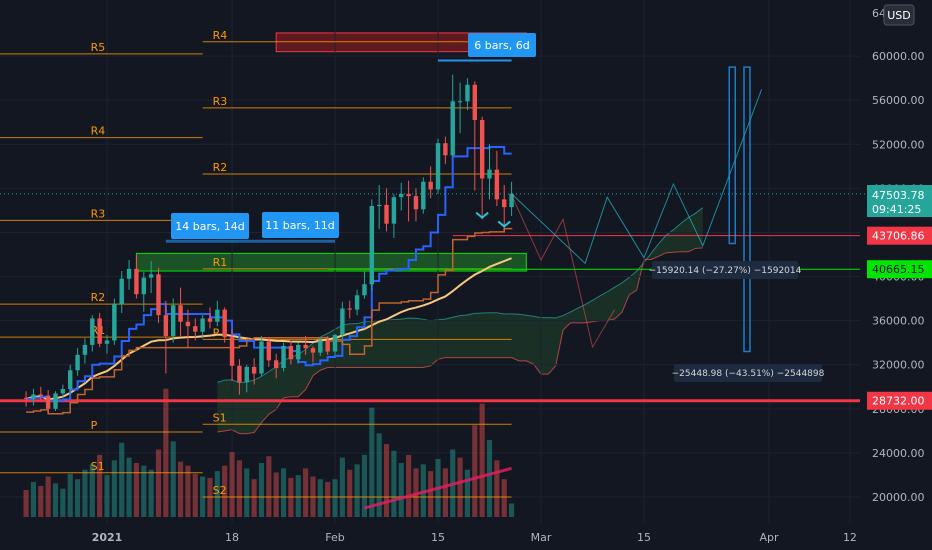 Image resolution: width=932 pixels, height=550 pixels. Describe the element at coordinates (898, 453) in the screenshot. I see `price-tick-label: 24000.00` at that location.